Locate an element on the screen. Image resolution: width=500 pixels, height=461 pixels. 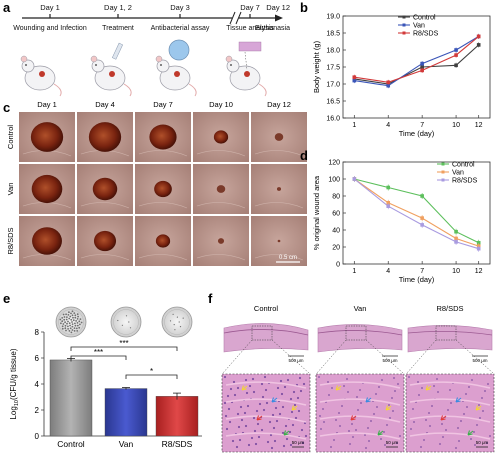
y-tick-label: 120 is located at coordinates (334, 163).